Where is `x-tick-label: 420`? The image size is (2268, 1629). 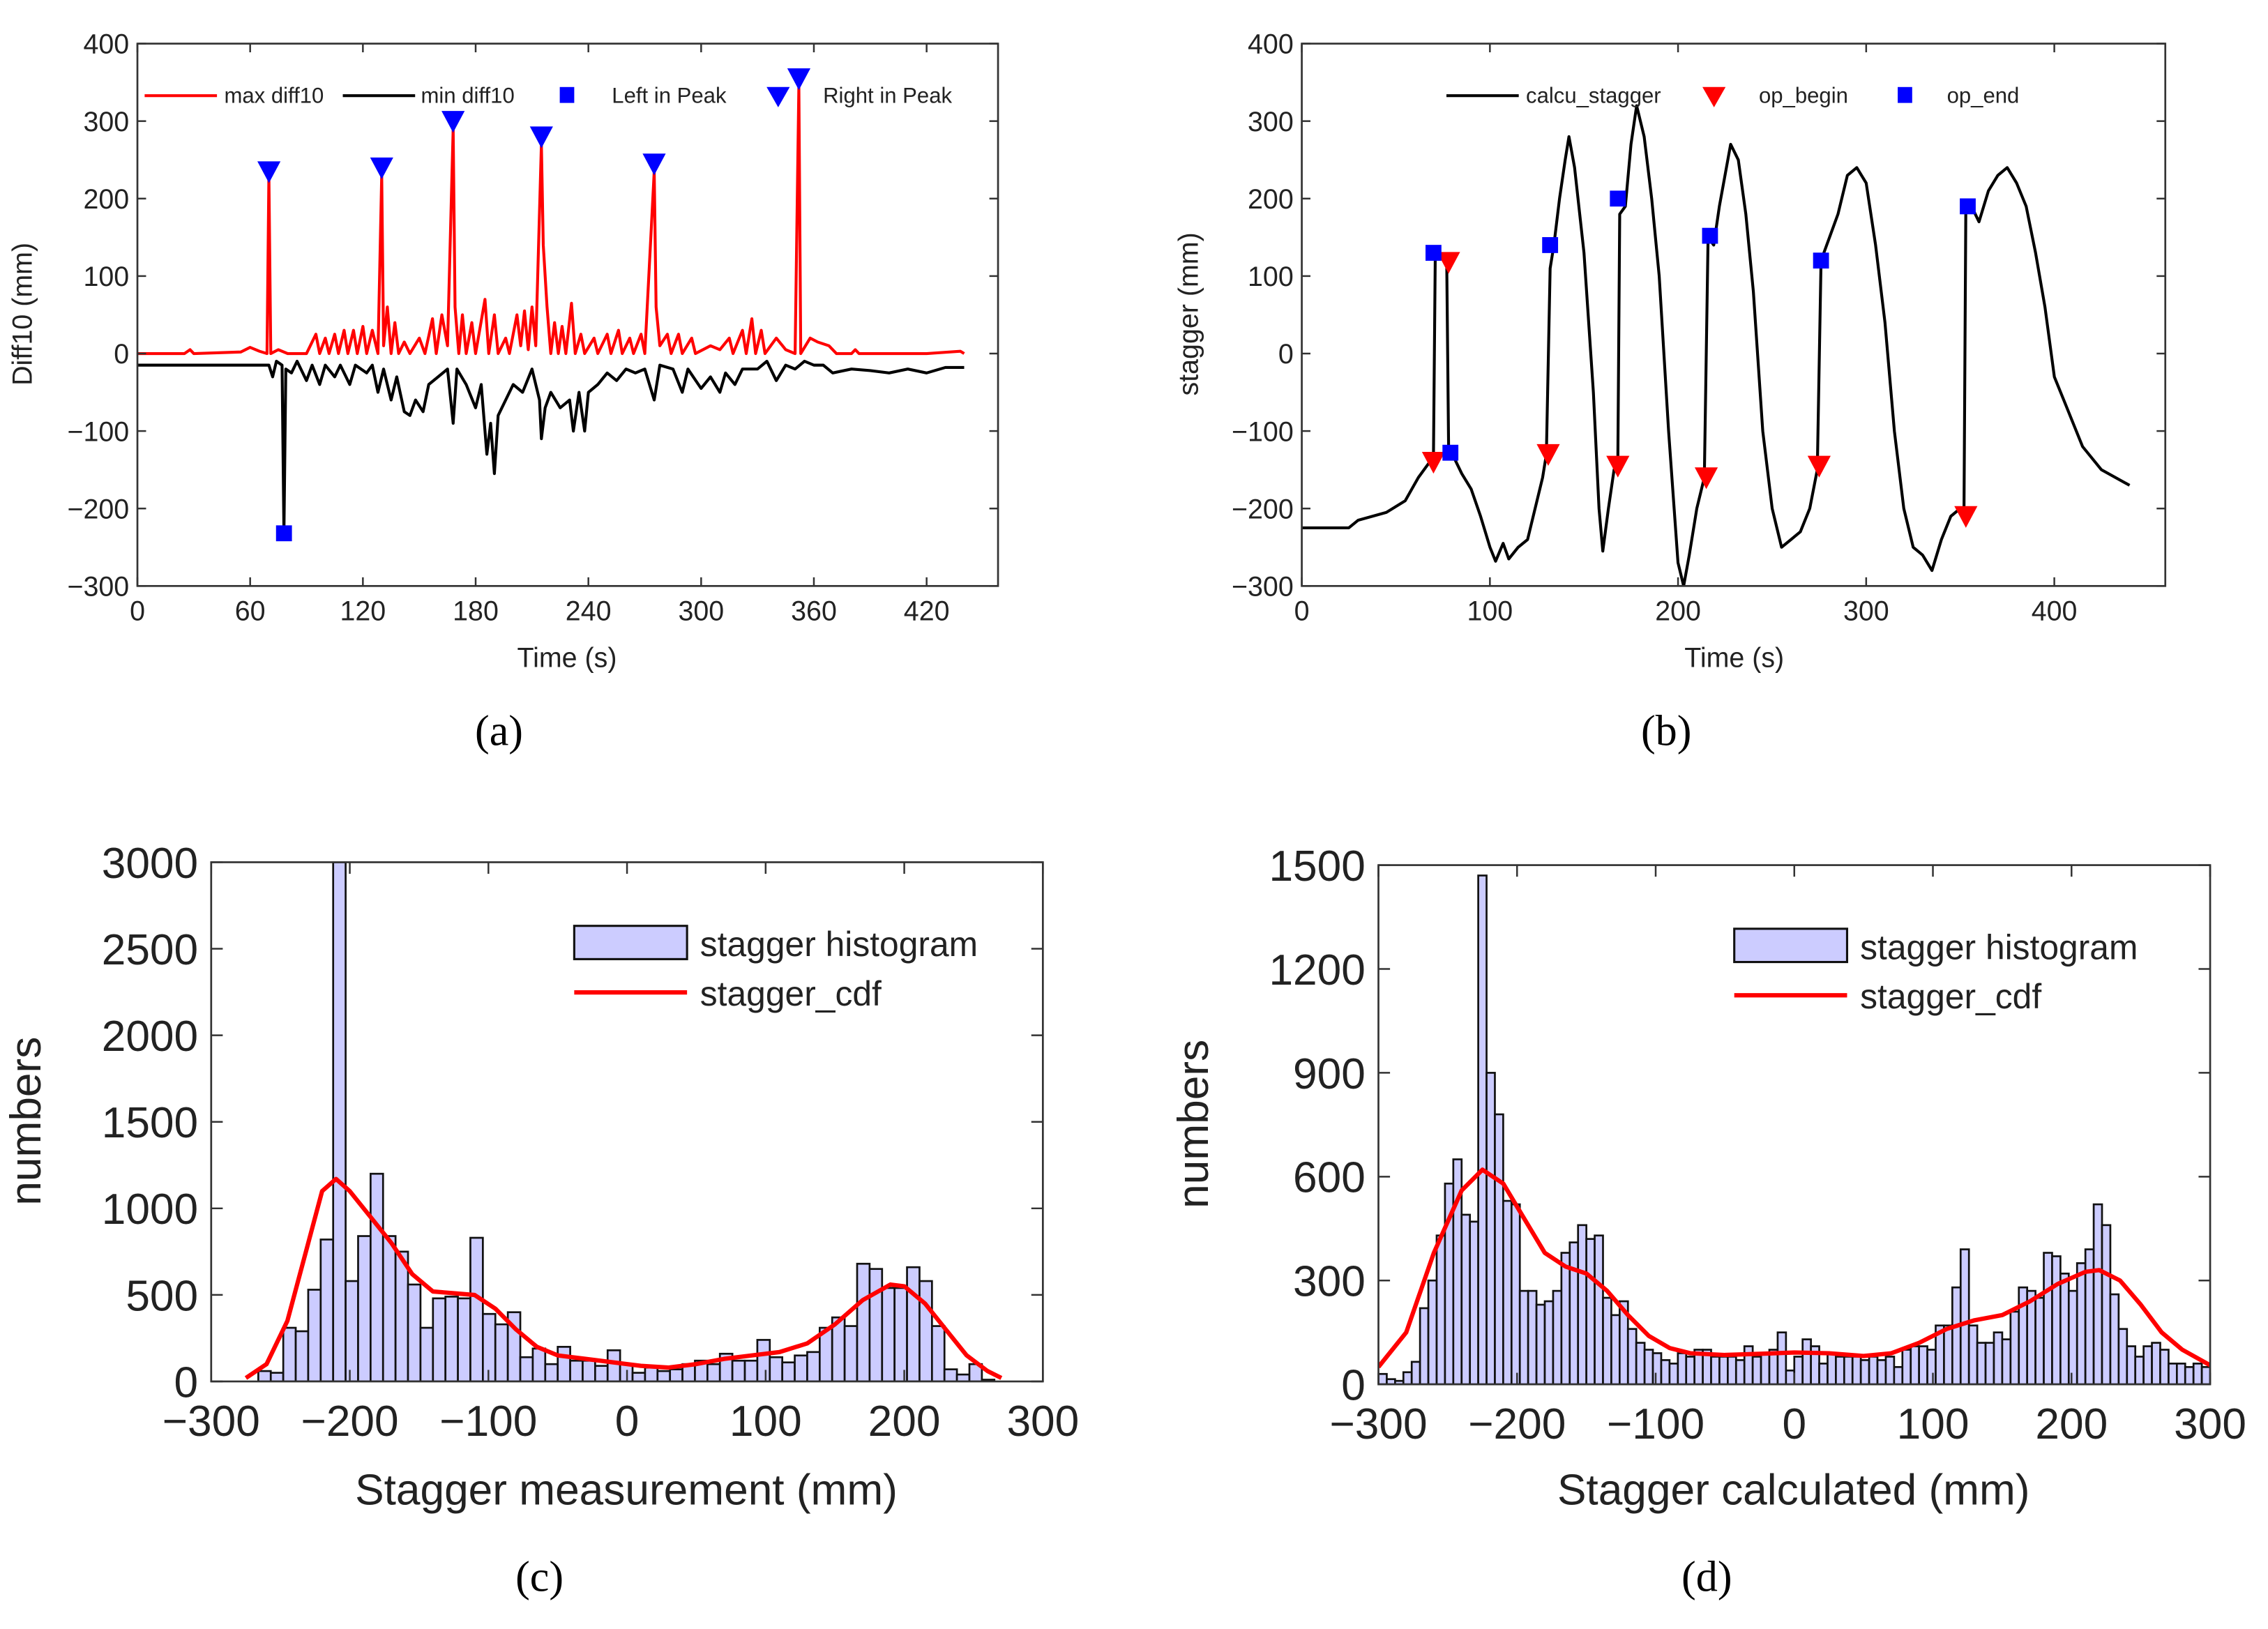
x-tick-label: 420 is located at coordinates (927, 611).